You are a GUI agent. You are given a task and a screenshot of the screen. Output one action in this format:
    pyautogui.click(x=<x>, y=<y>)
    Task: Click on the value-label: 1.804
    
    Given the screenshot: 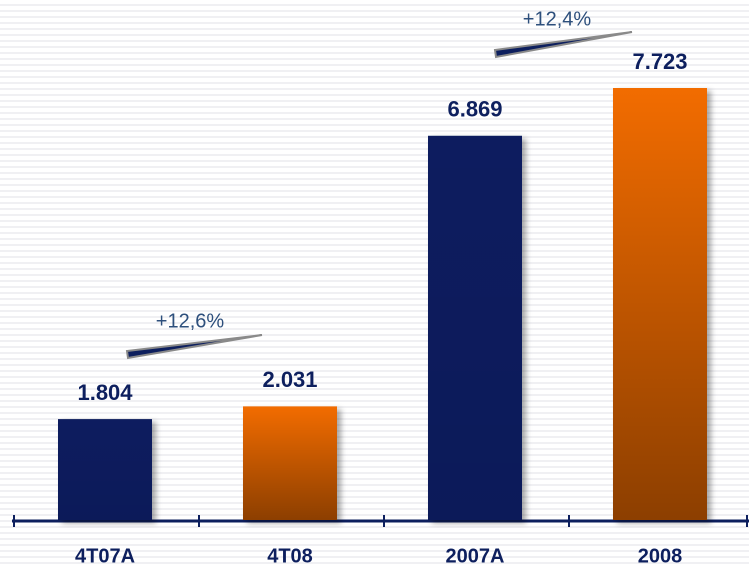 What is the action you would take?
    pyautogui.click(x=105, y=392)
    